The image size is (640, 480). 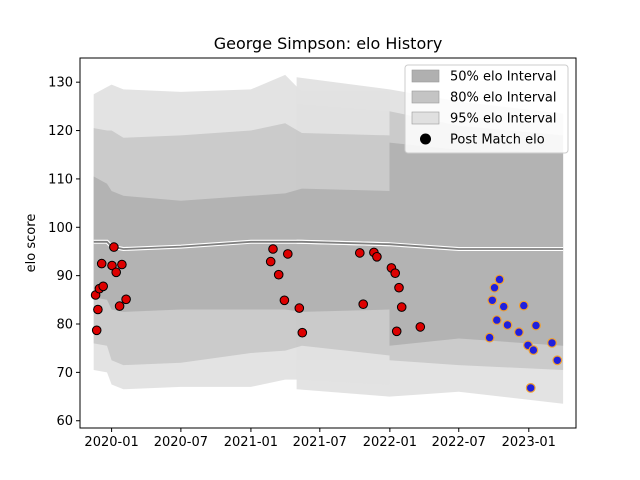 I want to click on y-tick-label: 120, so click(x=60, y=131).